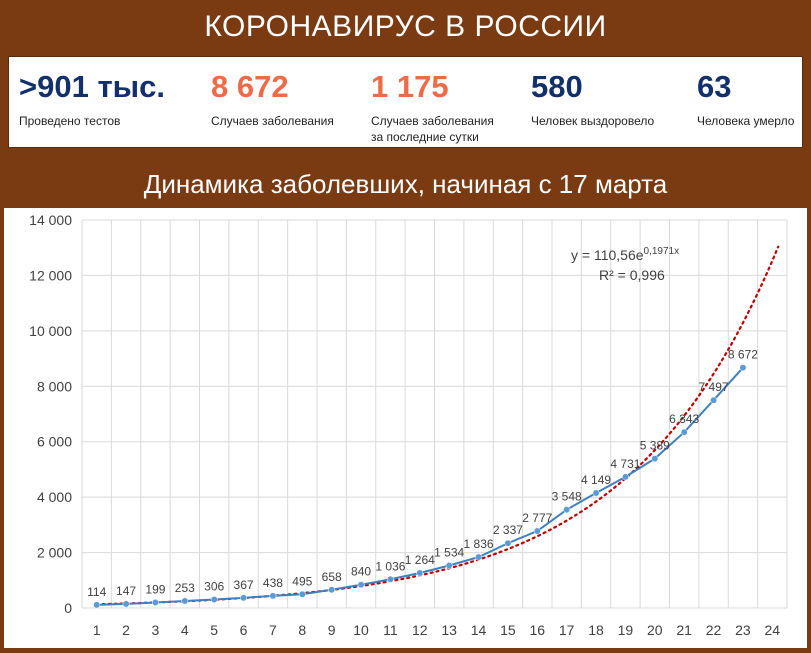  I want to click on stat-tests: >901 тыс. Проведено тестов, so click(92, 99).